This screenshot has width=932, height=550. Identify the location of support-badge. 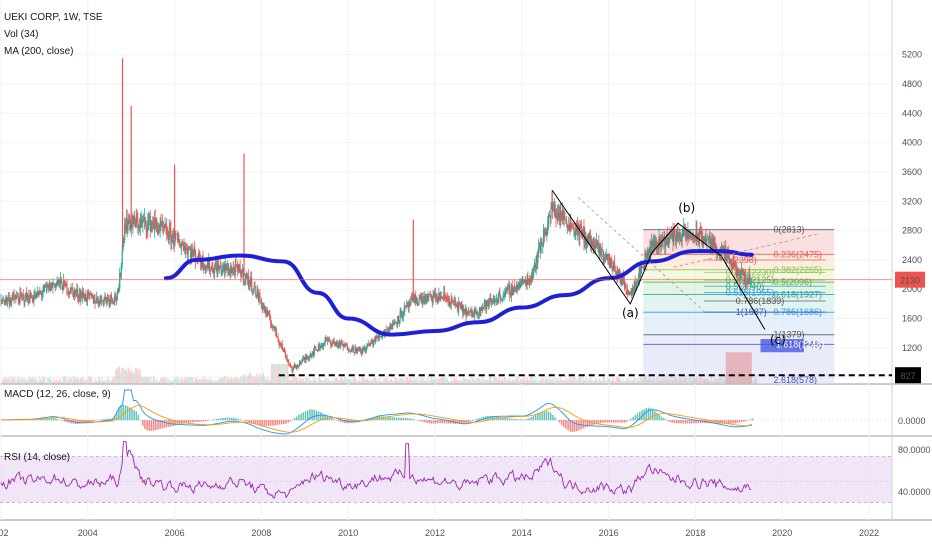
(908, 375).